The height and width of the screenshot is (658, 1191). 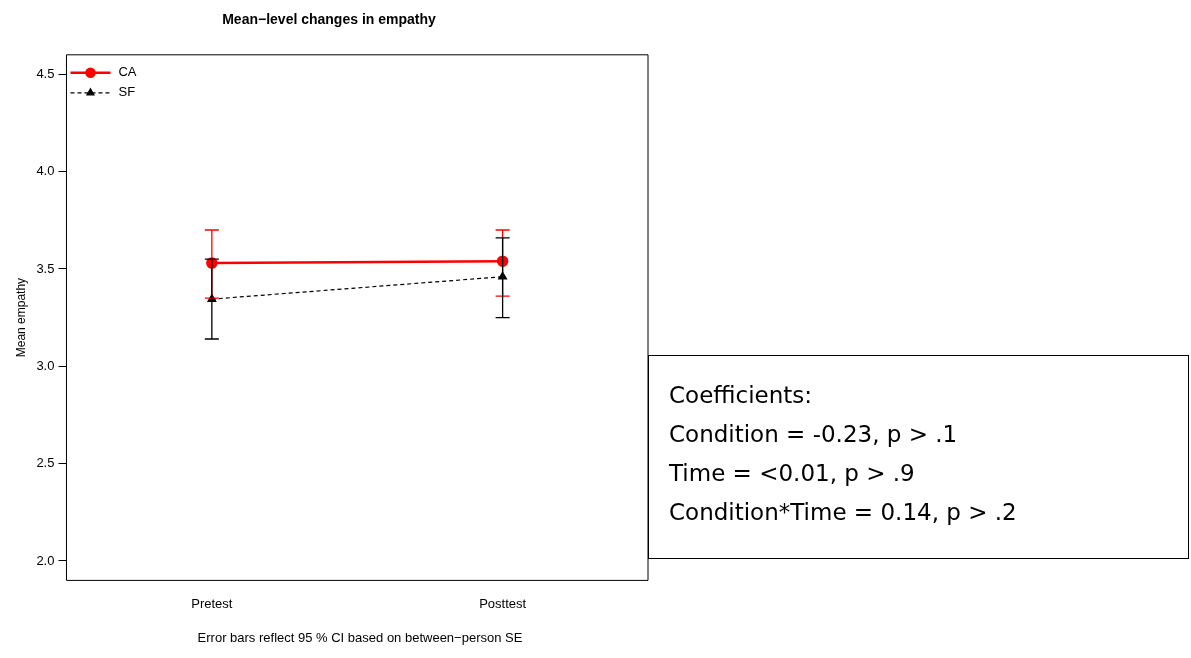 What do you see at coordinates (45, 463) in the screenshot?
I see `y-tick-label: 2.5` at bounding box center [45, 463].